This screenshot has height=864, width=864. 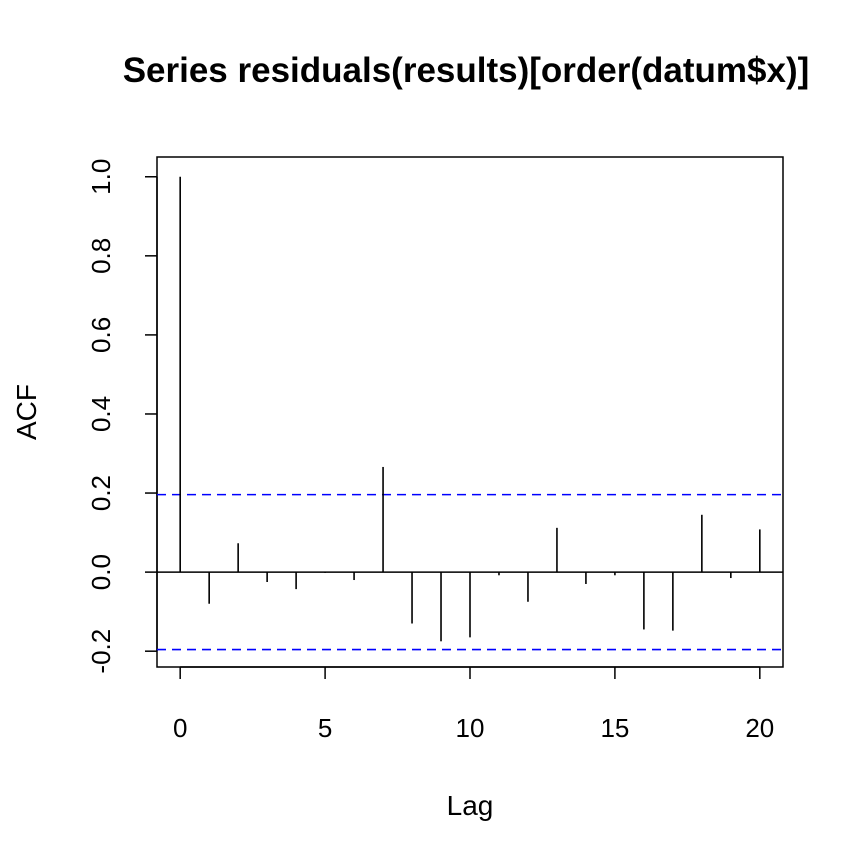 I want to click on y-tick-label: 0.4, so click(x=101, y=414).